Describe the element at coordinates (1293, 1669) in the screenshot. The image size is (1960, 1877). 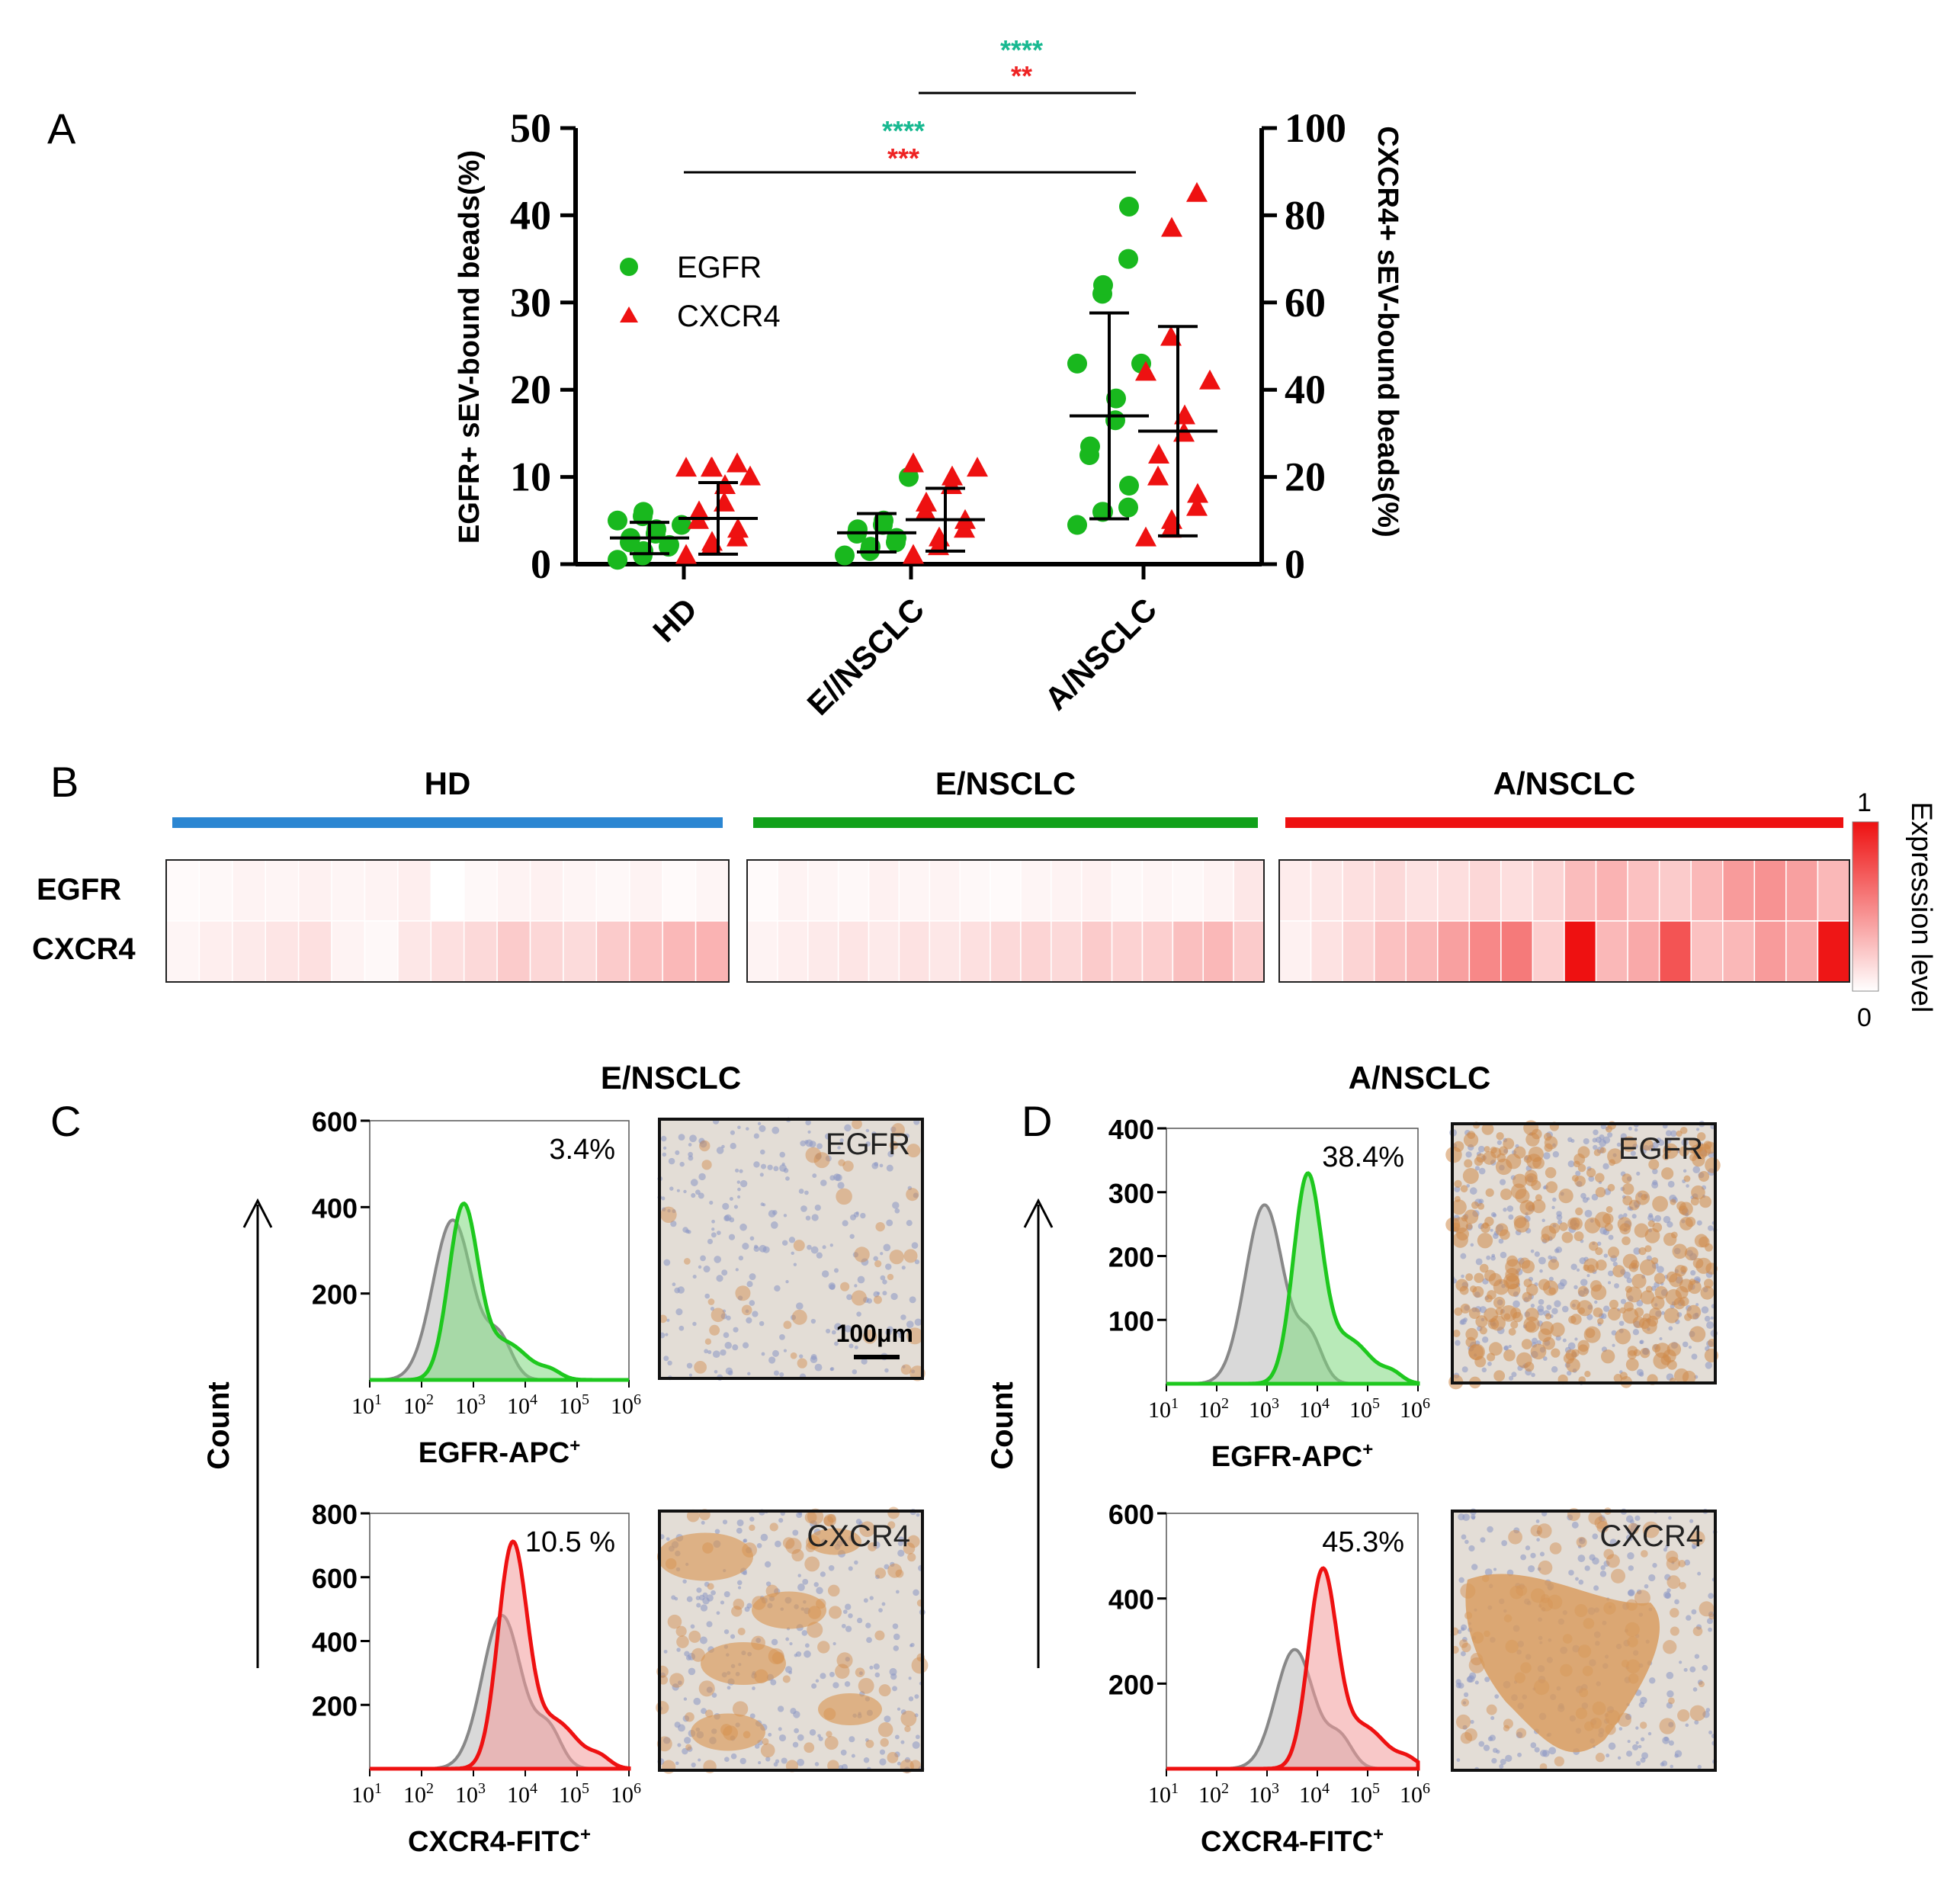
I see `marker-histogram` at that location.